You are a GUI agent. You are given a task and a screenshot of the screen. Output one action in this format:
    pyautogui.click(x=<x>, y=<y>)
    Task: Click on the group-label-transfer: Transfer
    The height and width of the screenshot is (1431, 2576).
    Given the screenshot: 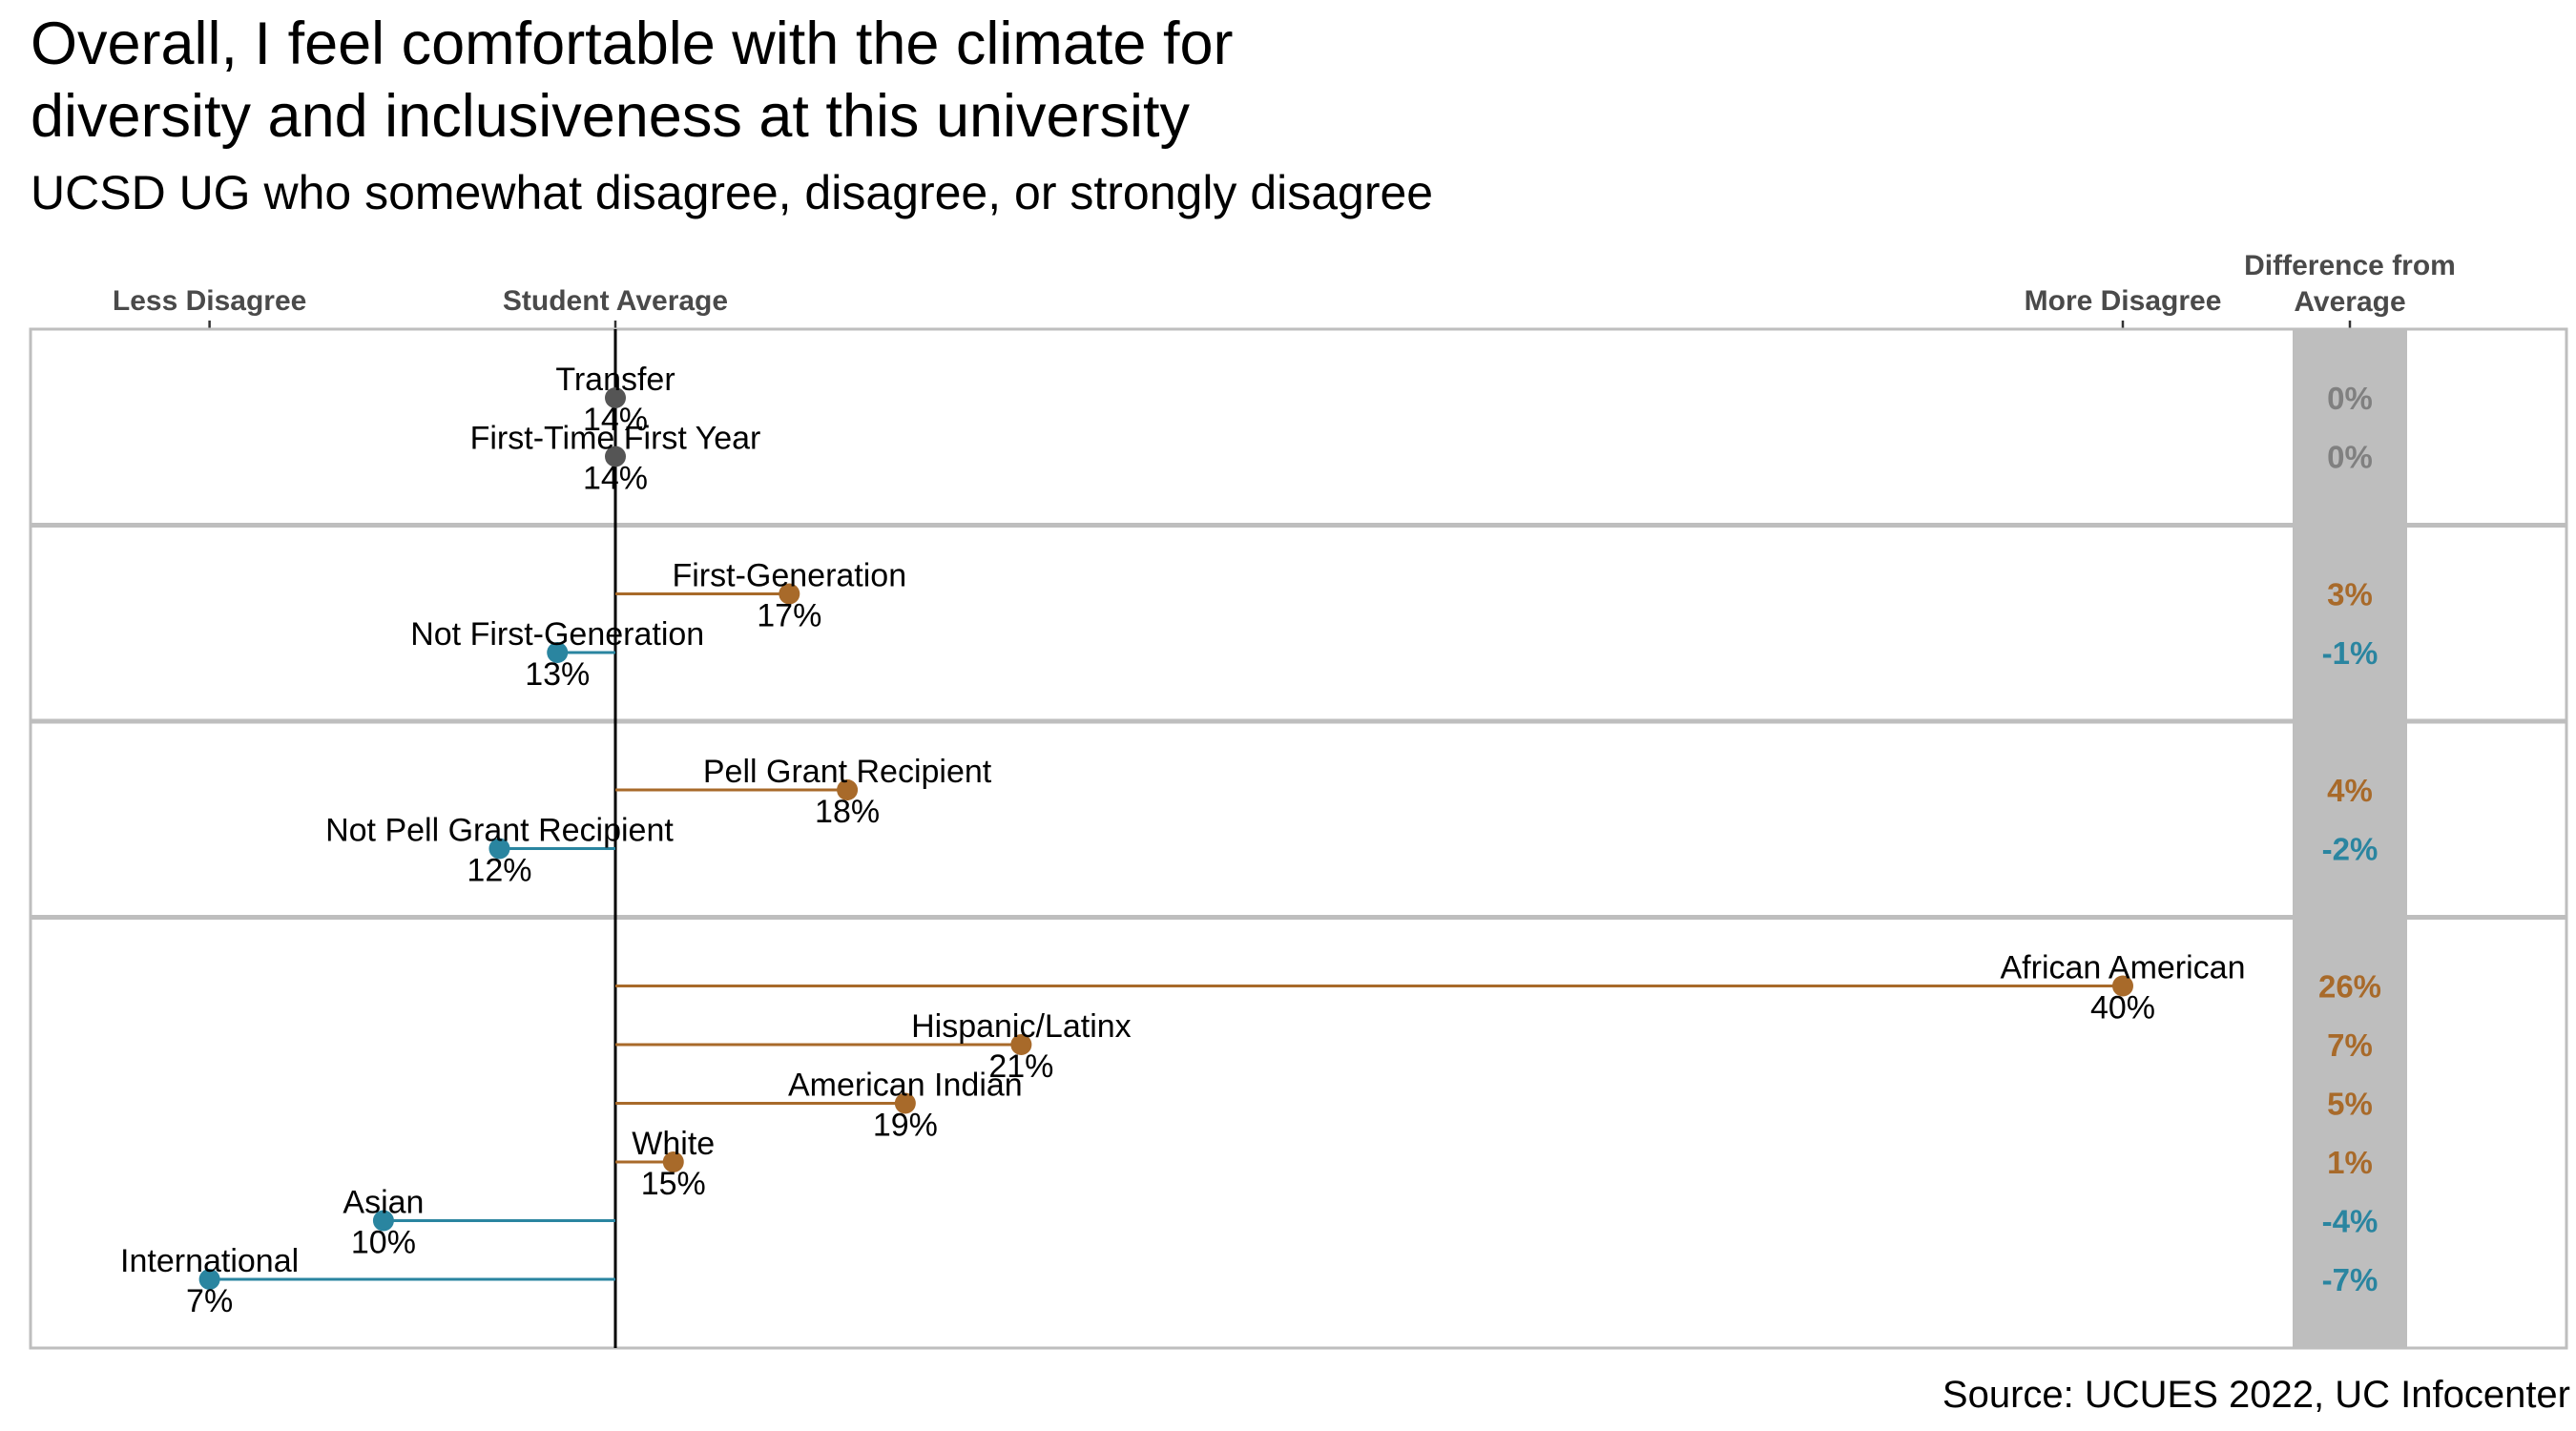 What is the action you would take?
    pyautogui.click(x=615, y=380)
    